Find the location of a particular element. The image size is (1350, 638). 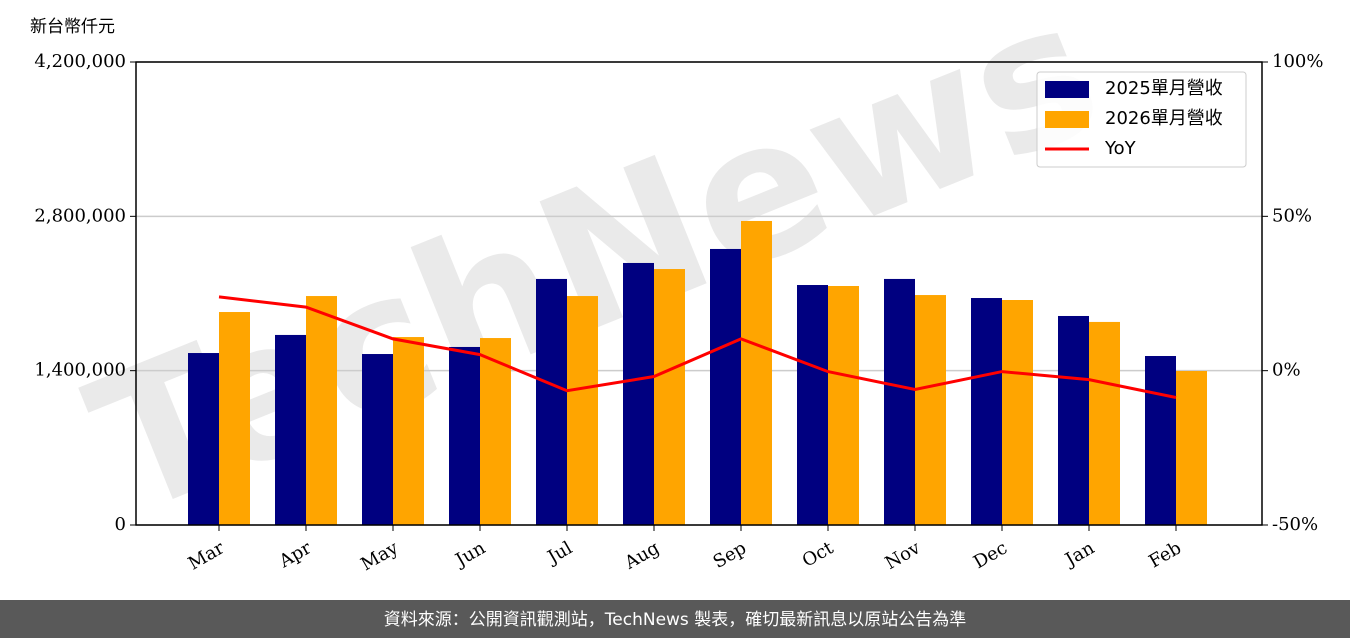

footer-bar is located at coordinates (675, 619).